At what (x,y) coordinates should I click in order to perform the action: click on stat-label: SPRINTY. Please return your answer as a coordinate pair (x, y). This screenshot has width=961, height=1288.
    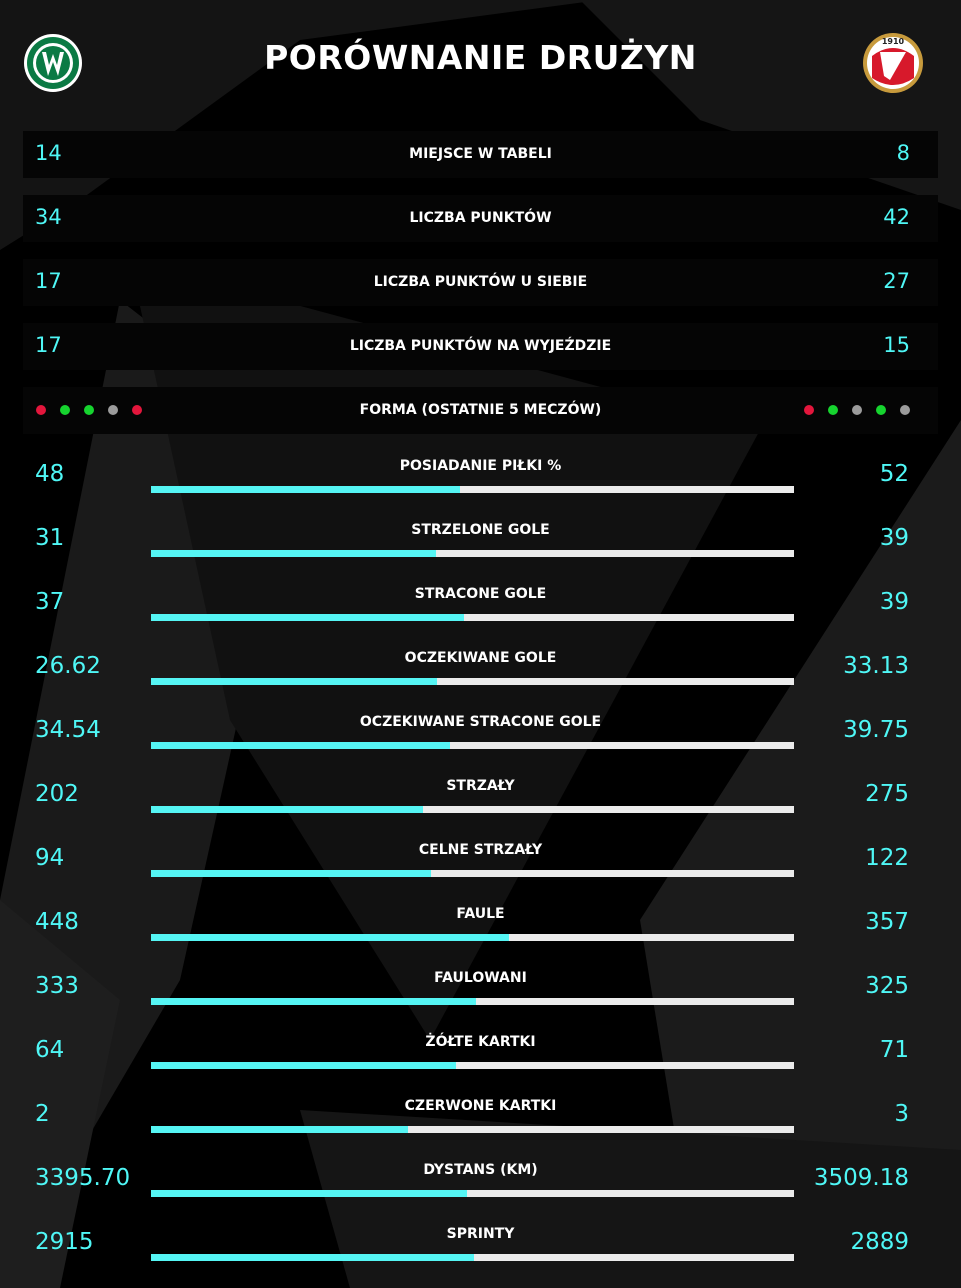
    Looking at the image, I should click on (480, 1234).